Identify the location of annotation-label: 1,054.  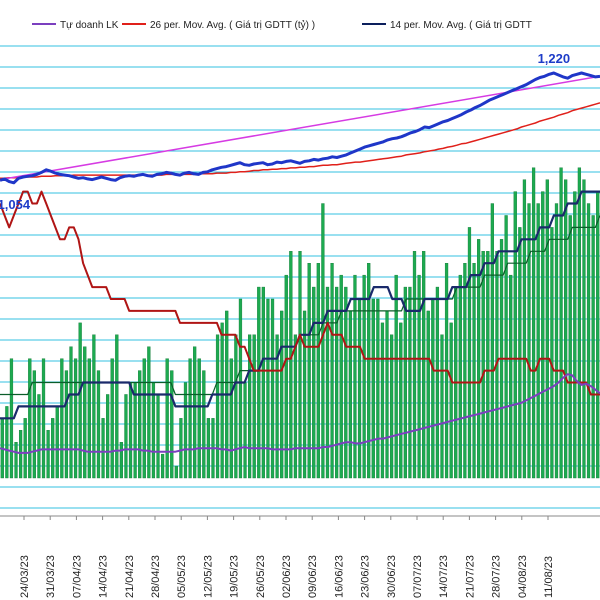
(15, 204).